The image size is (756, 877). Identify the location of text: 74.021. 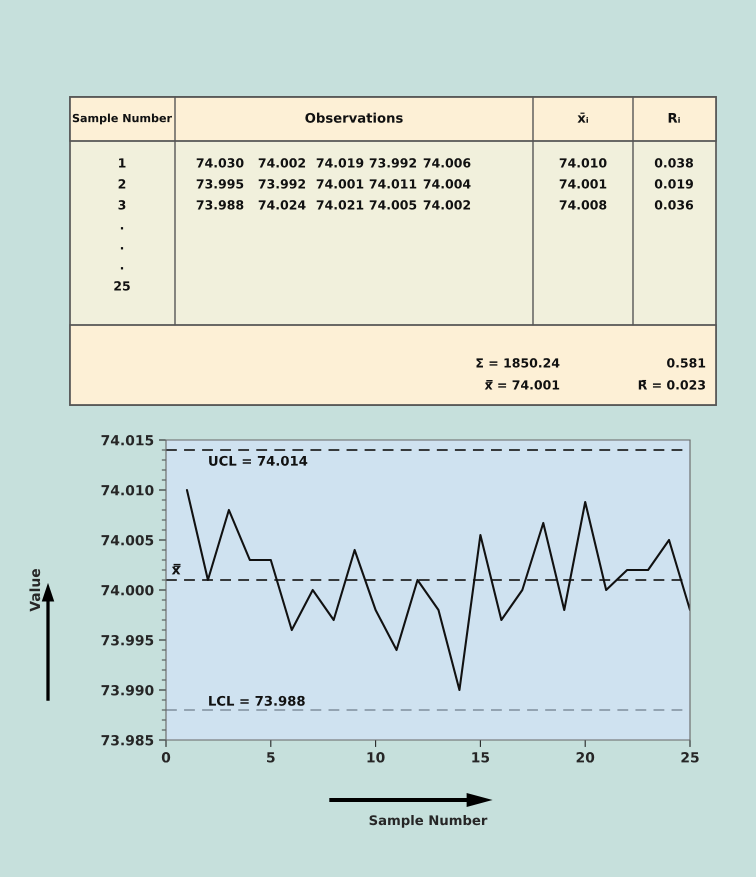
(340, 205).